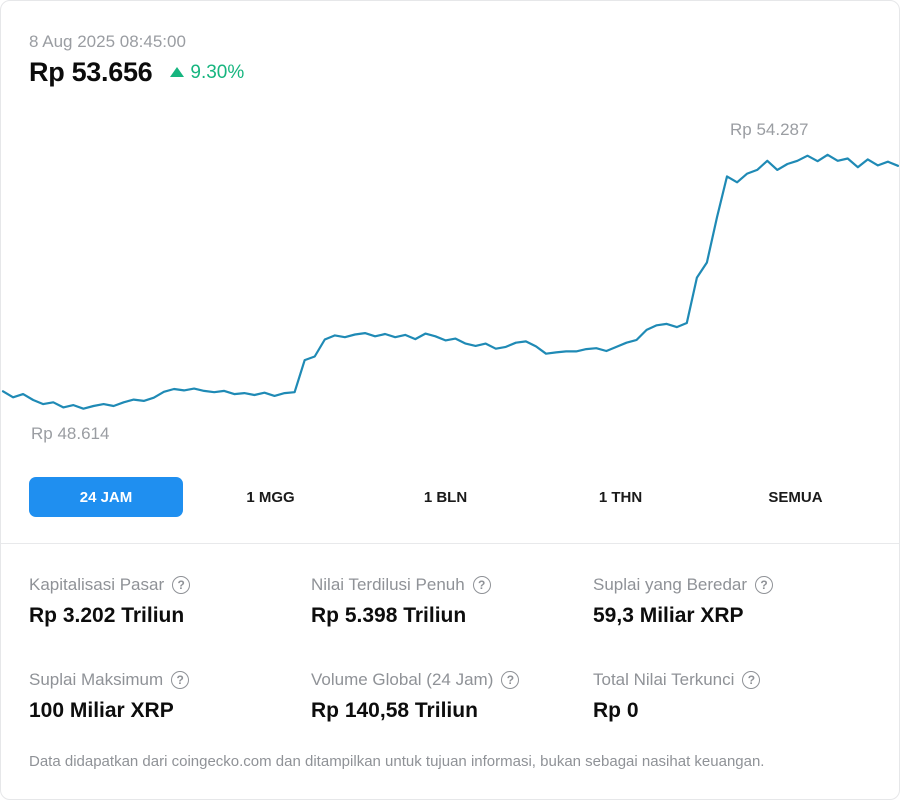 The image size is (900, 800). Describe the element at coordinates (450, 543) in the screenshot. I see `divider` at that location.